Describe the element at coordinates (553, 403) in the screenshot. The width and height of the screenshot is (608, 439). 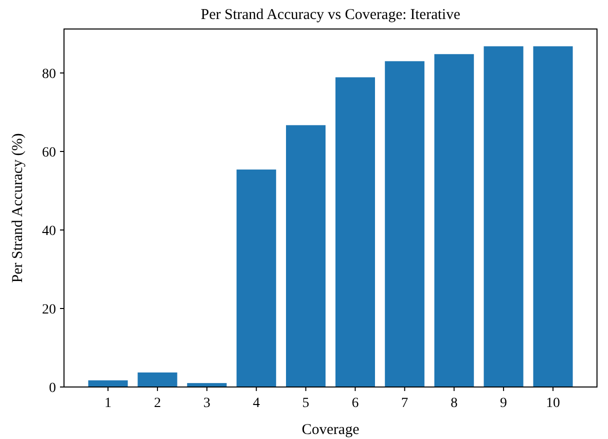
I see `x-tick-label: 10` at that location.